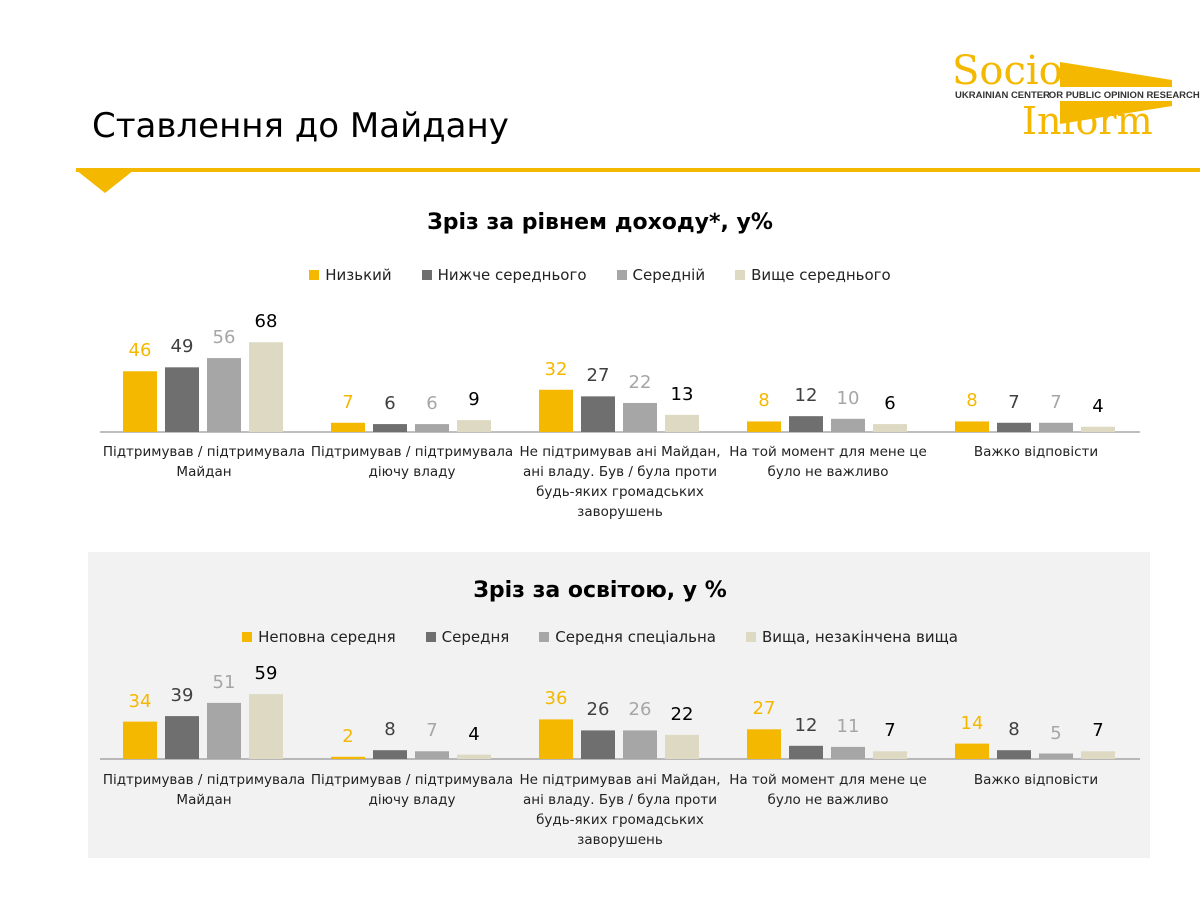  I want to click on legend-item: Вище середнього, so click(813, 275).